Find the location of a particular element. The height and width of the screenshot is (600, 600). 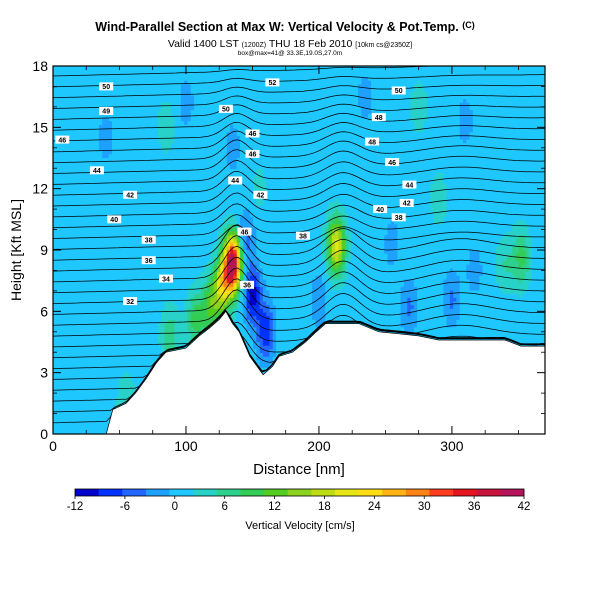

colorbar-tick-label: 36 is located at coordinates (474, 507).